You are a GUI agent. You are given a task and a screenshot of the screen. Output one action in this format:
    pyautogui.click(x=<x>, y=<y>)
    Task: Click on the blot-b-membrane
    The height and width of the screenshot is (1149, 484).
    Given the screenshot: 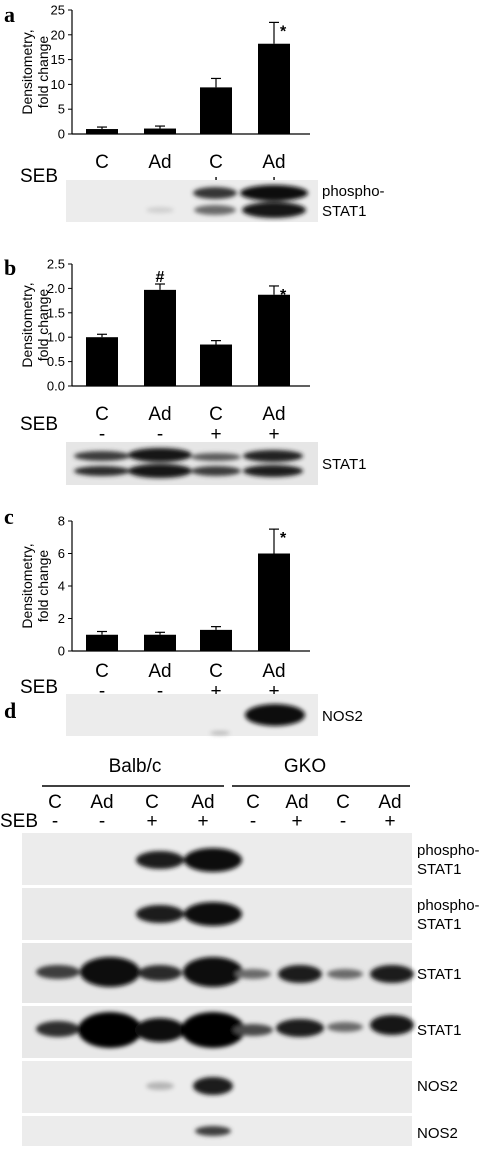 What is the action you would take?
    pyautogui.click(x=192, y=463)
    